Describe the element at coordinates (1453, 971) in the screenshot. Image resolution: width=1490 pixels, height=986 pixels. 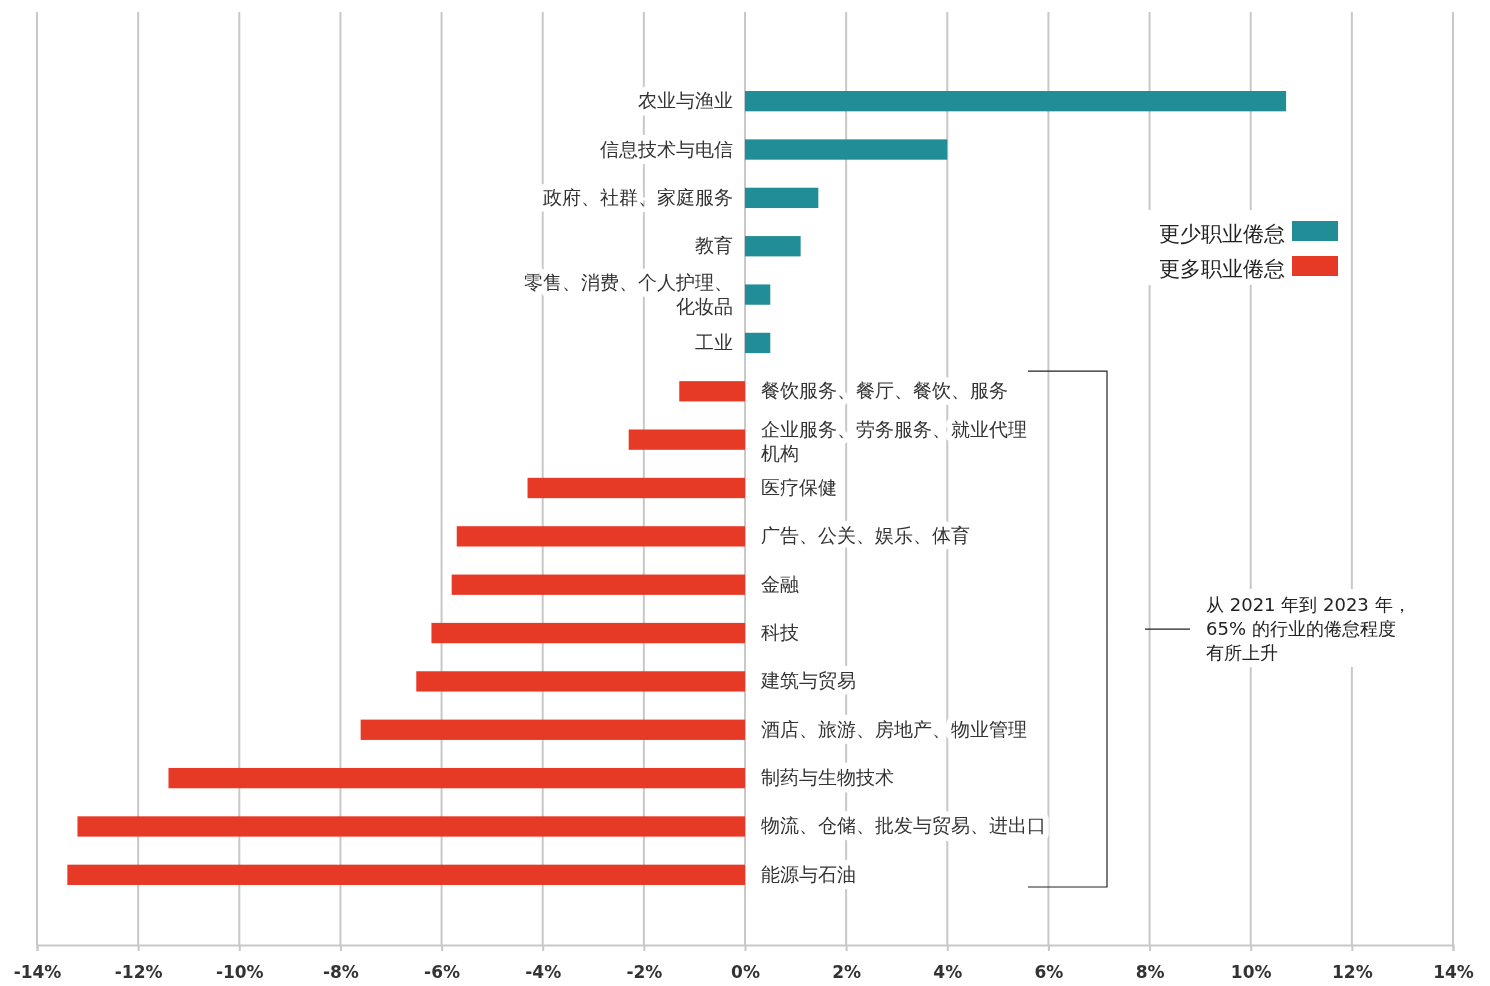
I see `x-tick-label: 14%` at that location.